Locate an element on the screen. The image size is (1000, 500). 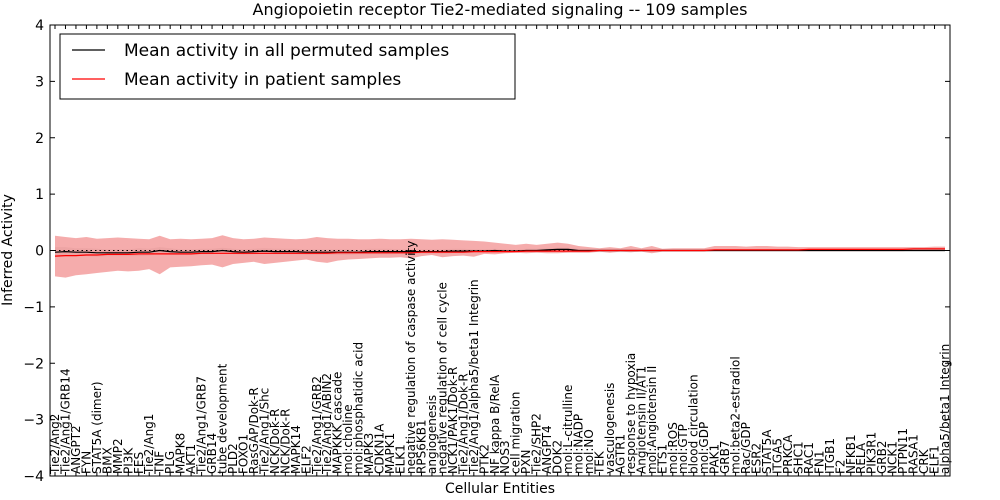
x-tick-label: alpha5/beta1 Integrin is located at coordinates (945, 409).